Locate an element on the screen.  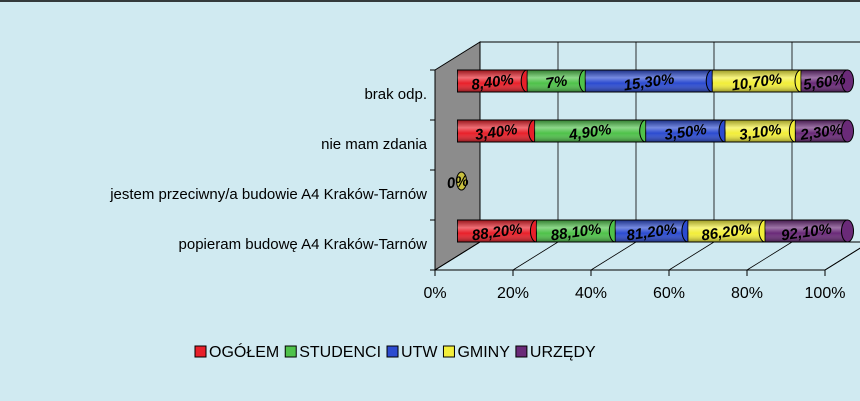
value-label: 92,10% is located at coordinates (806, 232).